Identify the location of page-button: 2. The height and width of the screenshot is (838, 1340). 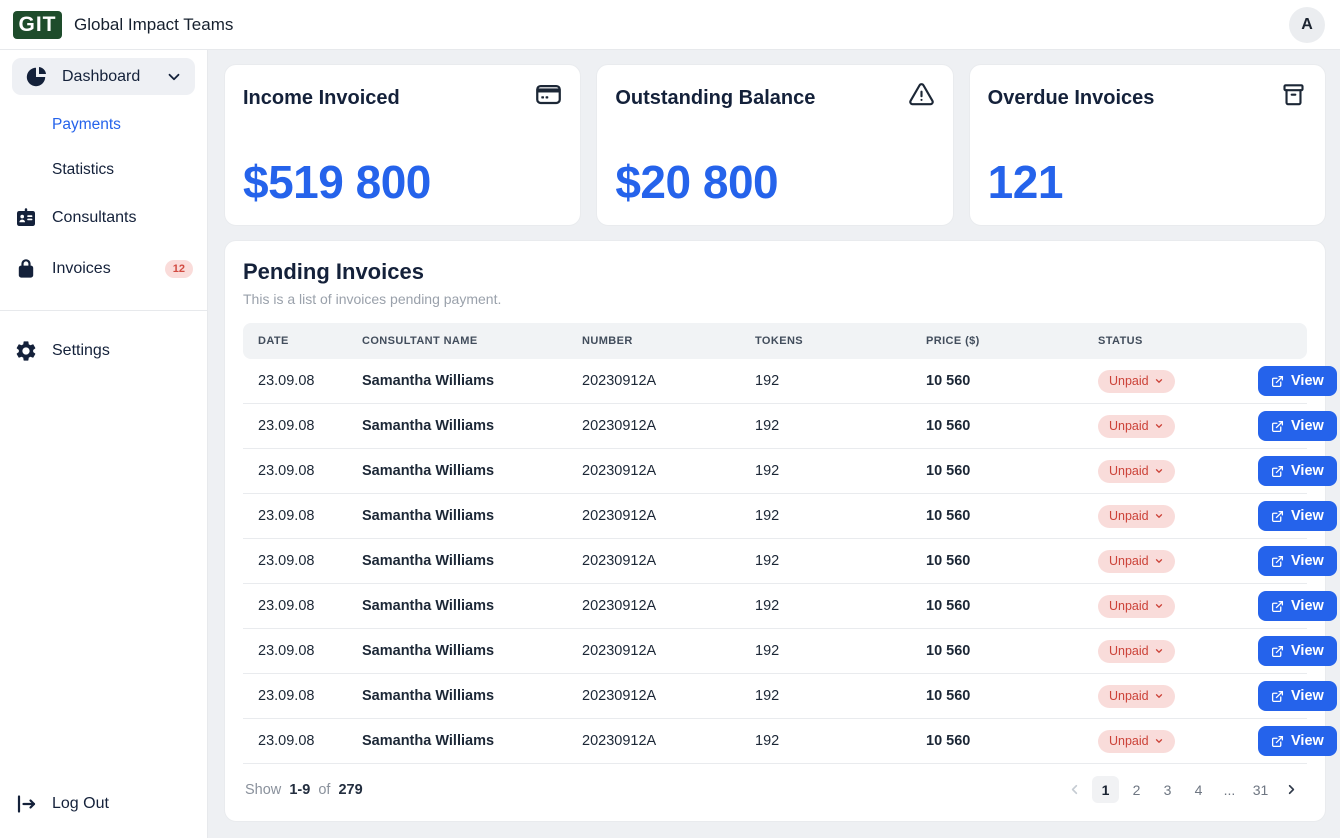
(1136, 789).